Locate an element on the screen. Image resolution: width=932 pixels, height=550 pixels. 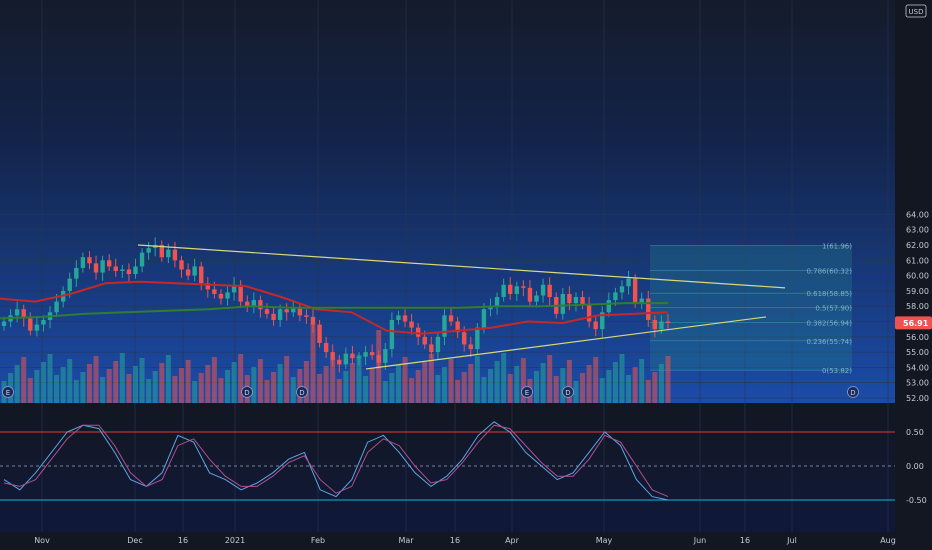
currency-badge is located at coordinates (916, 11).